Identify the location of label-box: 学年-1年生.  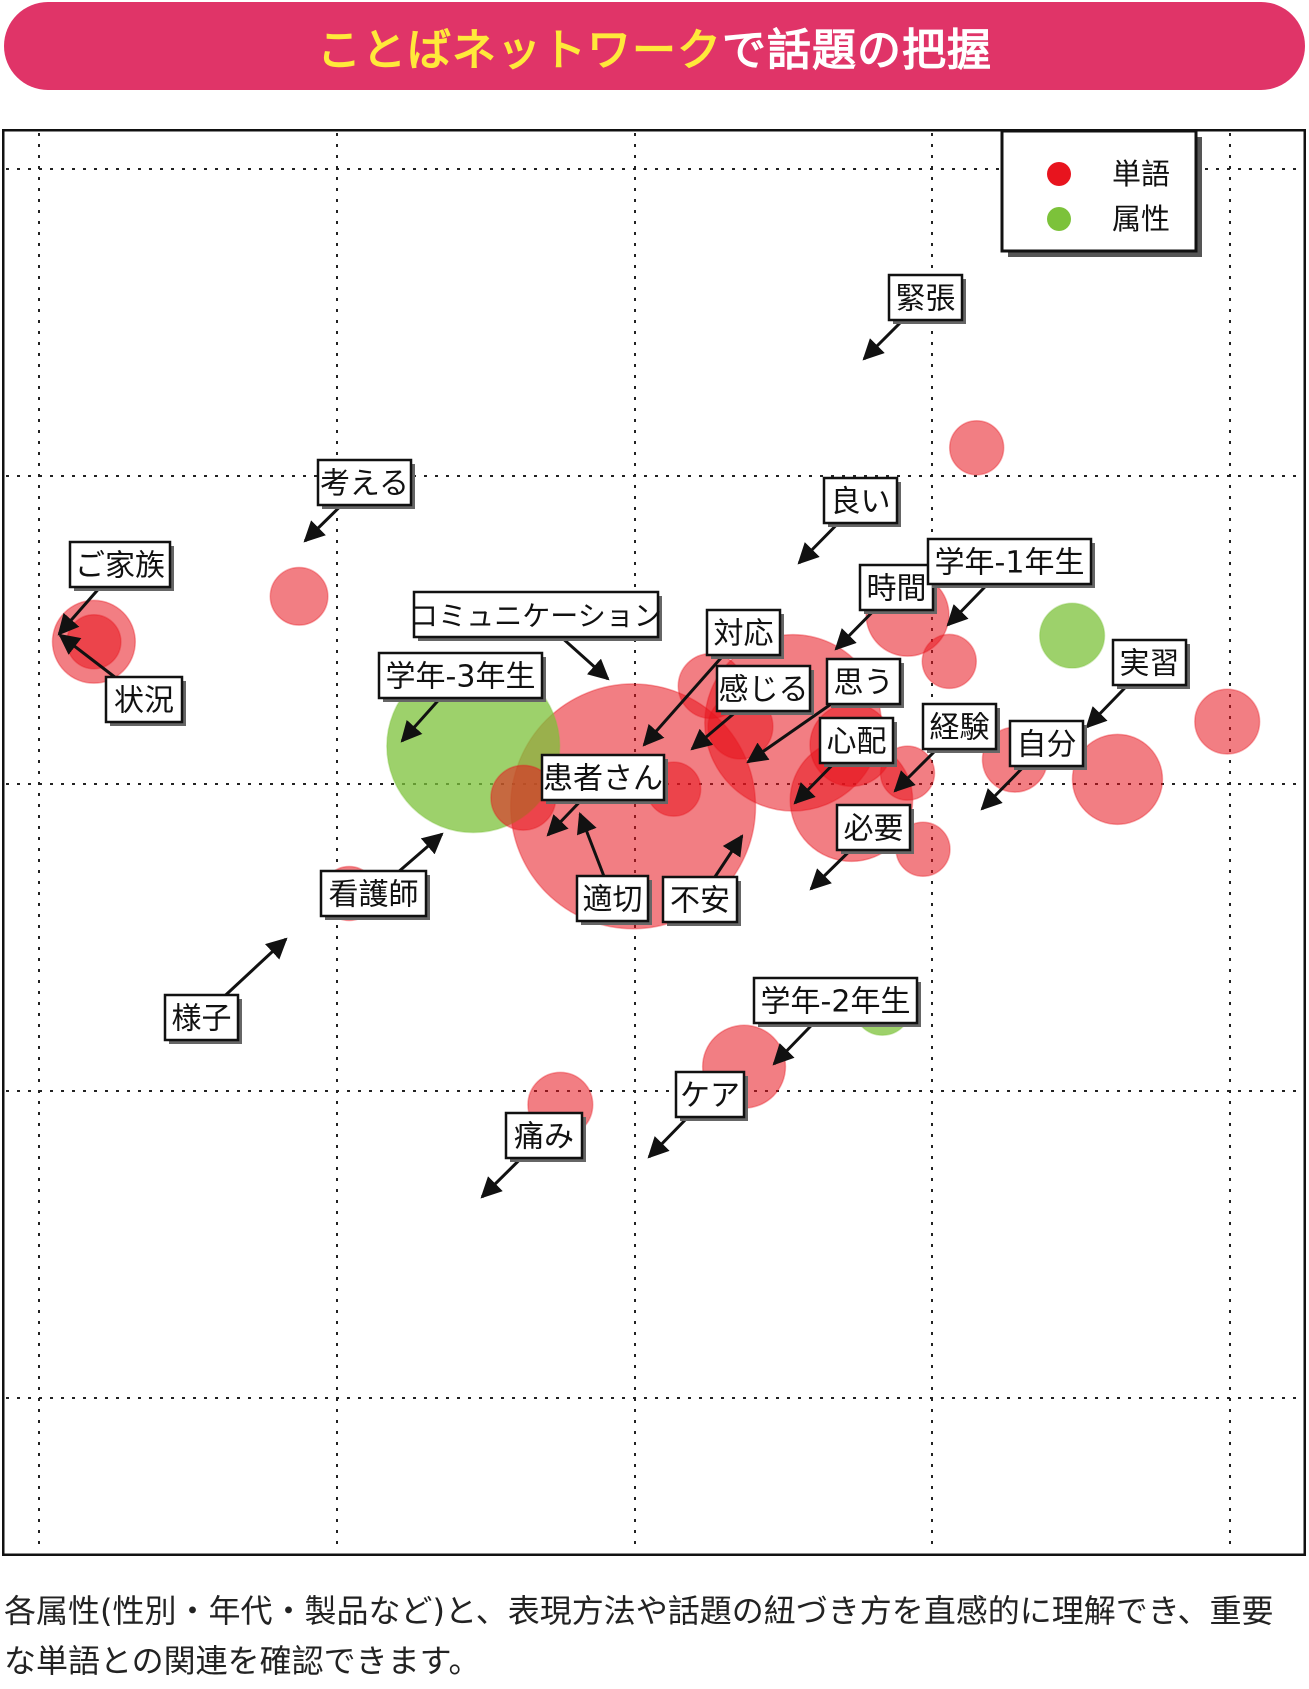
(1010, 562).